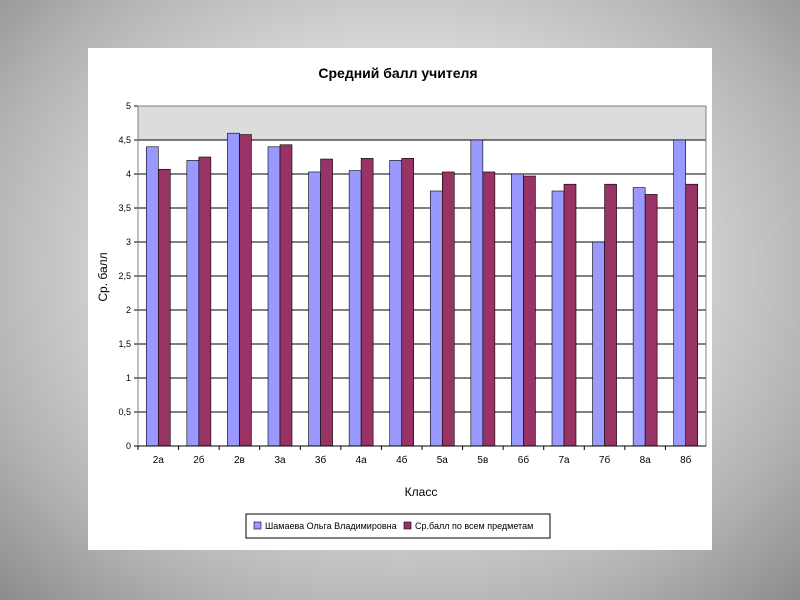  Describe the element at coordinates (128, 310) in the screenshot. I see `y-tick-label: 2` at that location.